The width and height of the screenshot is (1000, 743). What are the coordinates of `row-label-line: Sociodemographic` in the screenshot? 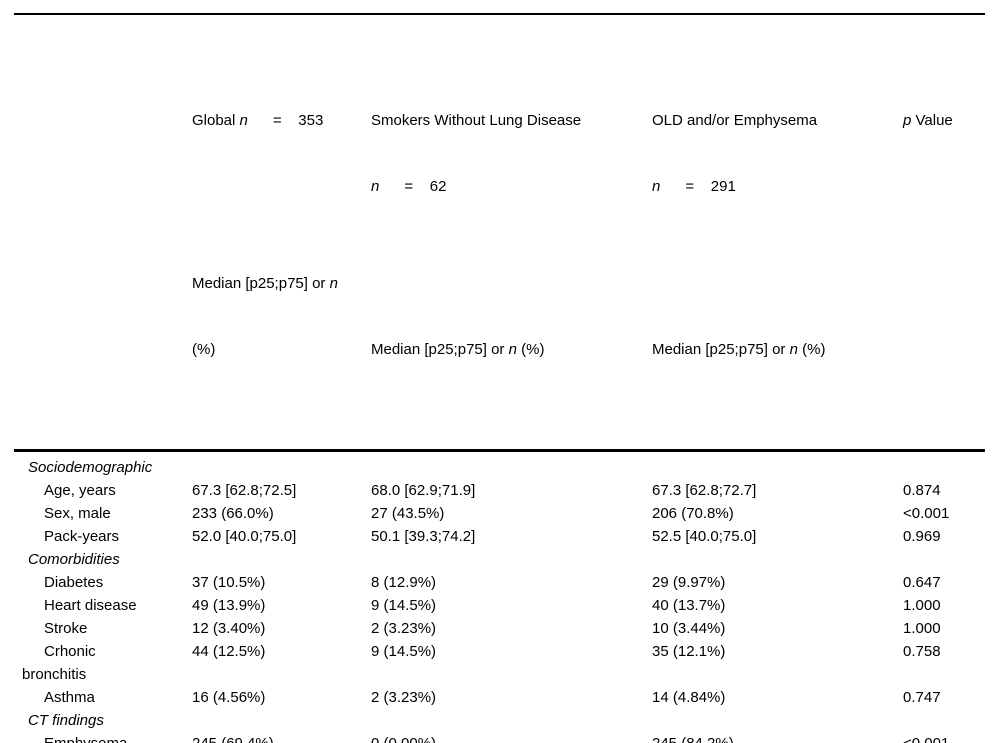 It's located at (90, 467).